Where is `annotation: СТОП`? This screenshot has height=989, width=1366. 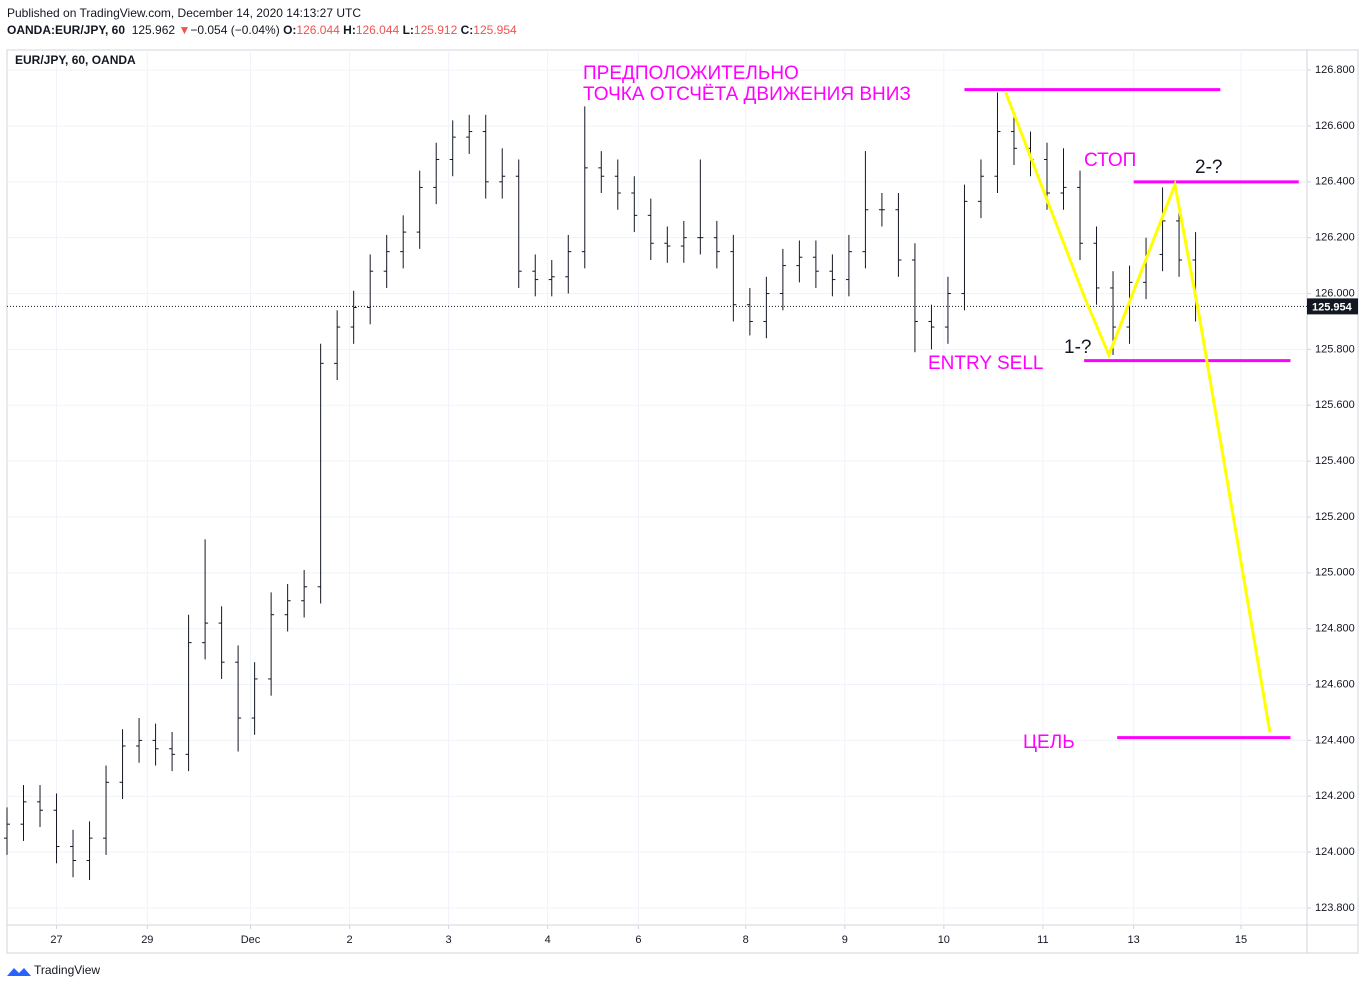 annotation: СТОП is located at coordinates (1110, 160).